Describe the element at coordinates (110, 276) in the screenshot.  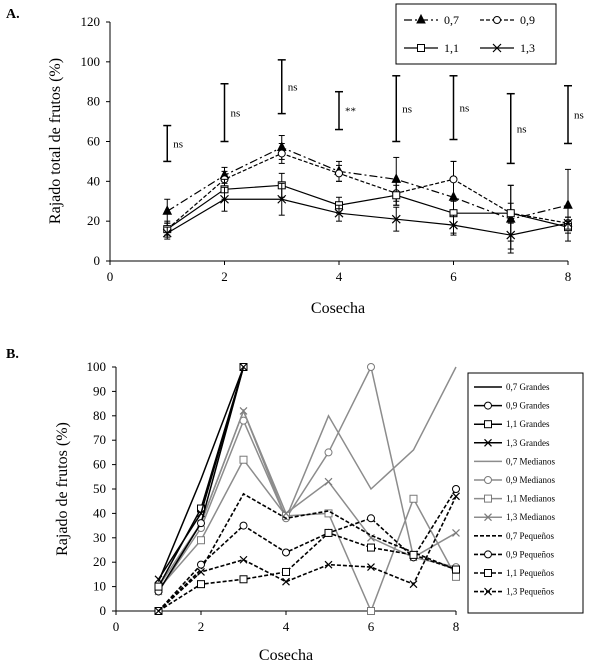
I see `panel-a-x-tick-label: 0` at that location.